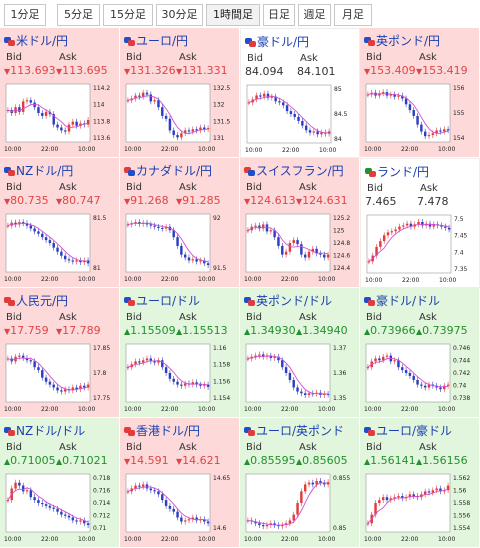 Image resolution: width=480 pixels, height=548 pixels. What do you see at coordinates (162, 300) in the screenshot?
I see `pair-title: ユーロ/ドル` at bounding box center [162, 300].